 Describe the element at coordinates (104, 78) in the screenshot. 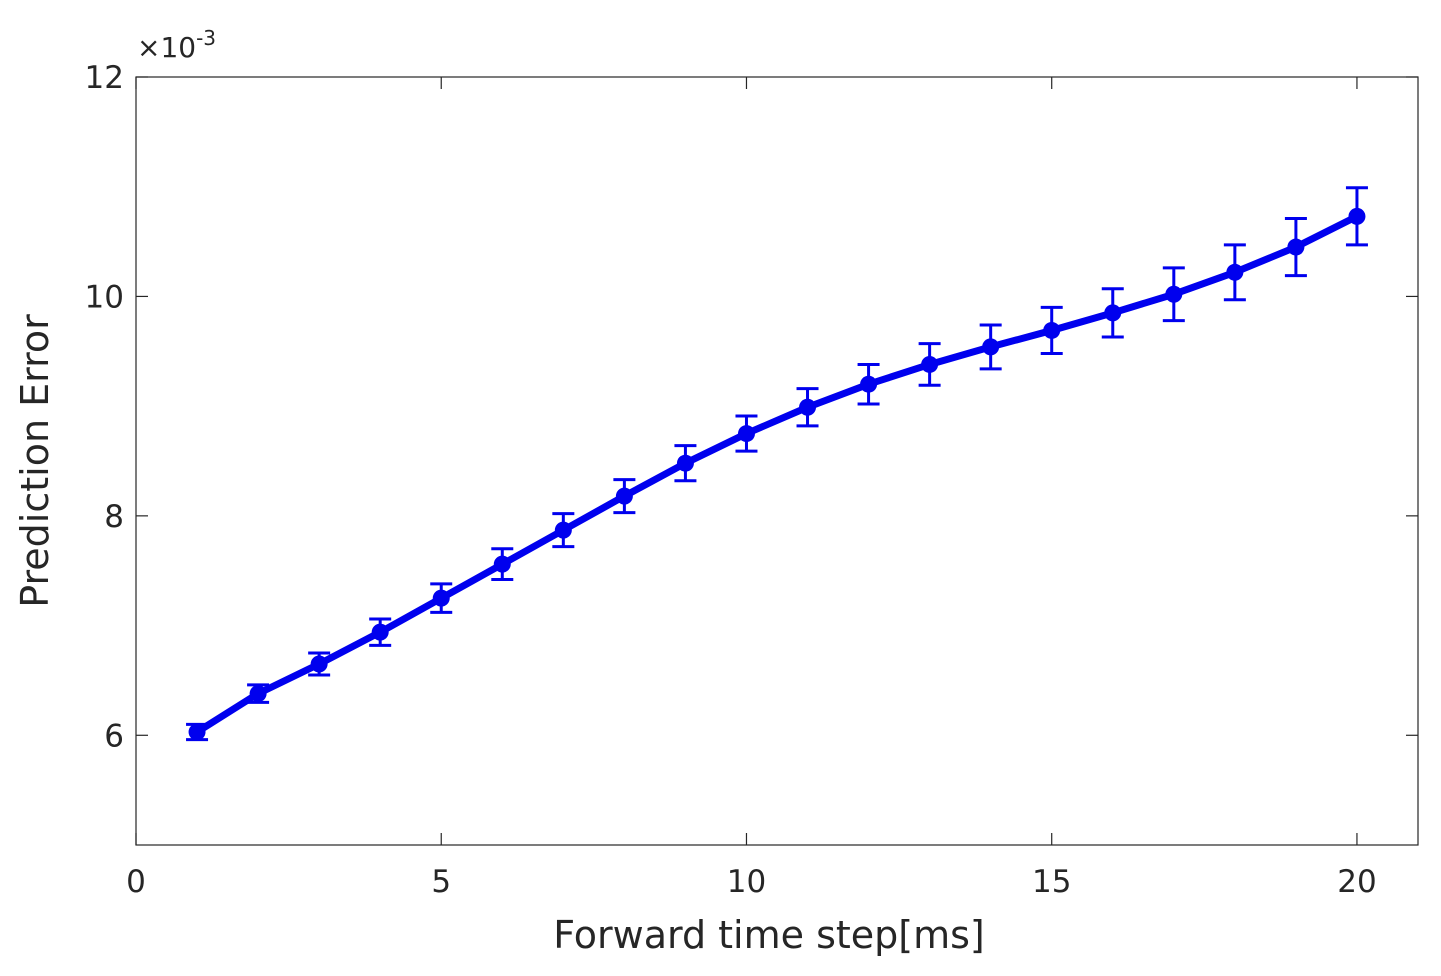

I see `y-tick-label: 12` at that location.